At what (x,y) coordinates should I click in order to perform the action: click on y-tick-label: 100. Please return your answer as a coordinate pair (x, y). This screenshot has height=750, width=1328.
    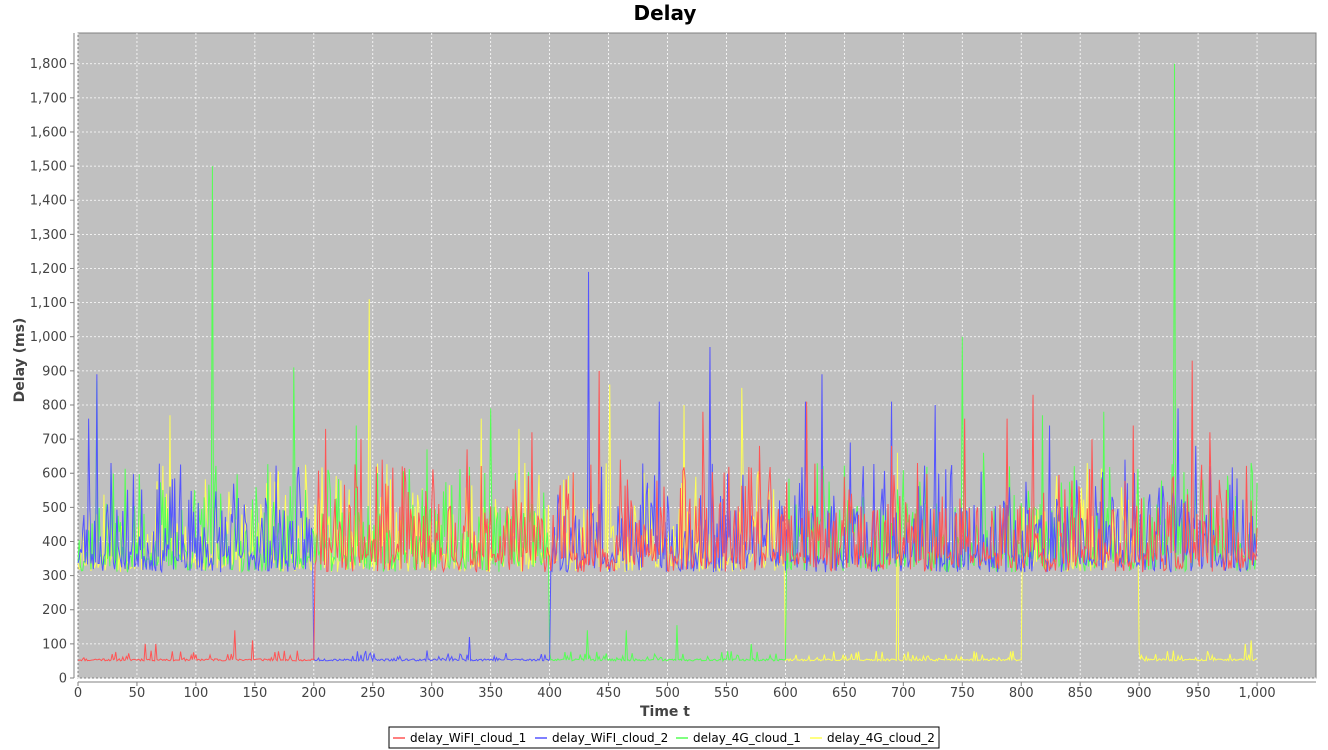
    Looking at the image, I should click on (54, 644).